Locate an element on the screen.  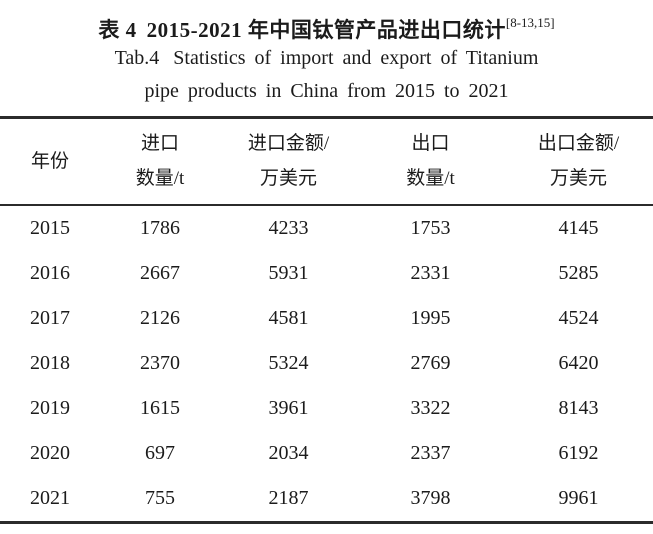
value-cell: 697 is located at coordinates (160, 452).